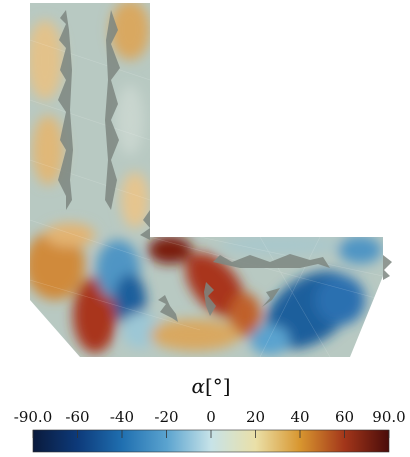  I want to click on colorbar-tick-label: 60, so click(344, 417).